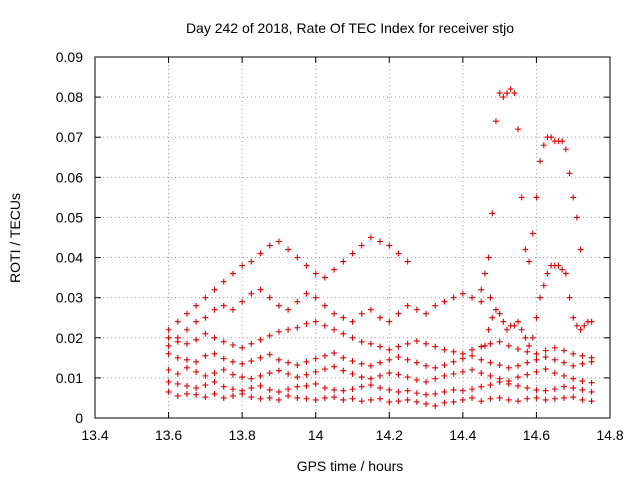  I want to click on y-tick-label: 0.03, so click(69, 298).